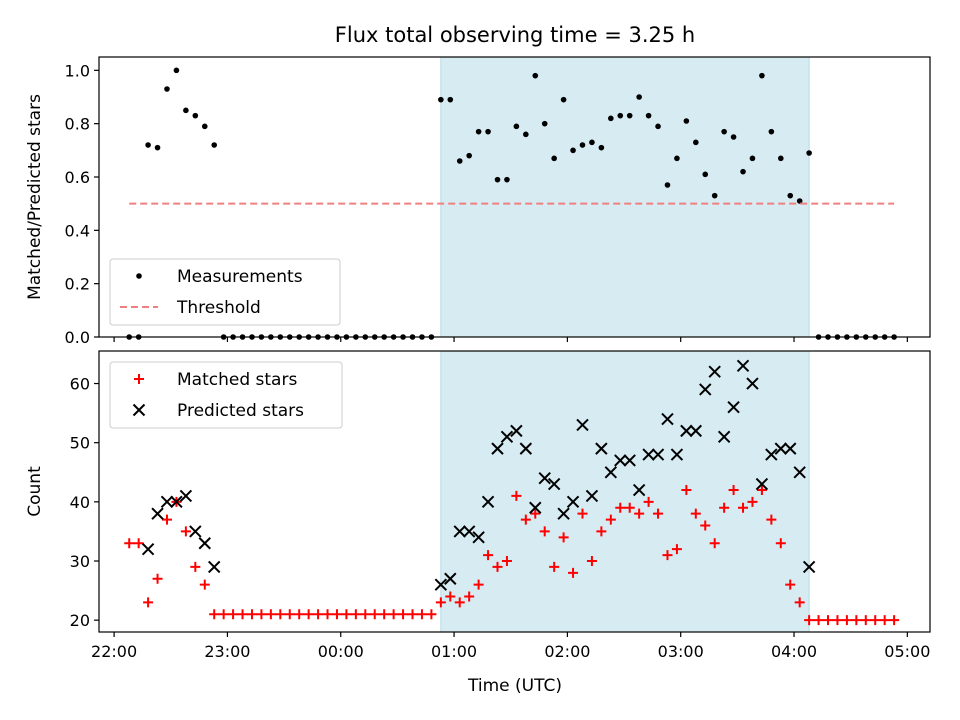 The width and height of the screenshot is (960, 720). What do you see at coordinates (227, 651) in the screenshot?
I see `x-tick-label: 23:00` at bounding box center [227, 651].